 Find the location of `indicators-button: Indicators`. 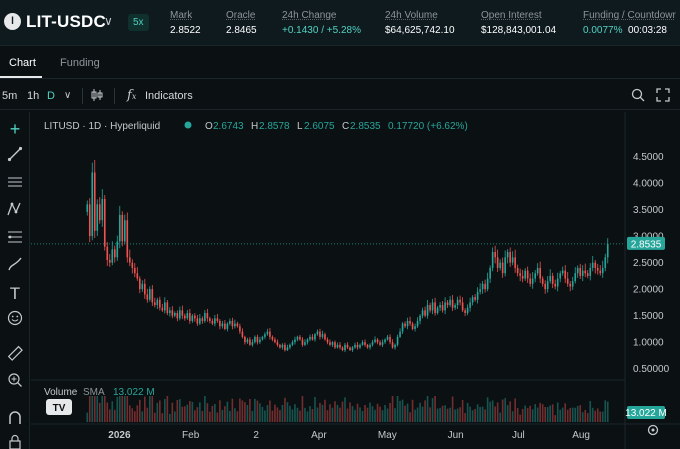

indicators-button: Indicators is located at coordinates (169, 96).